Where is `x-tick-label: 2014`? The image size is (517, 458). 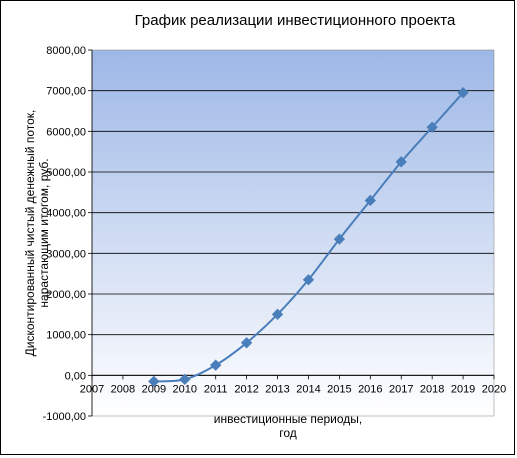
x-tick-label: 2014 is located at coordinates (308, 389).